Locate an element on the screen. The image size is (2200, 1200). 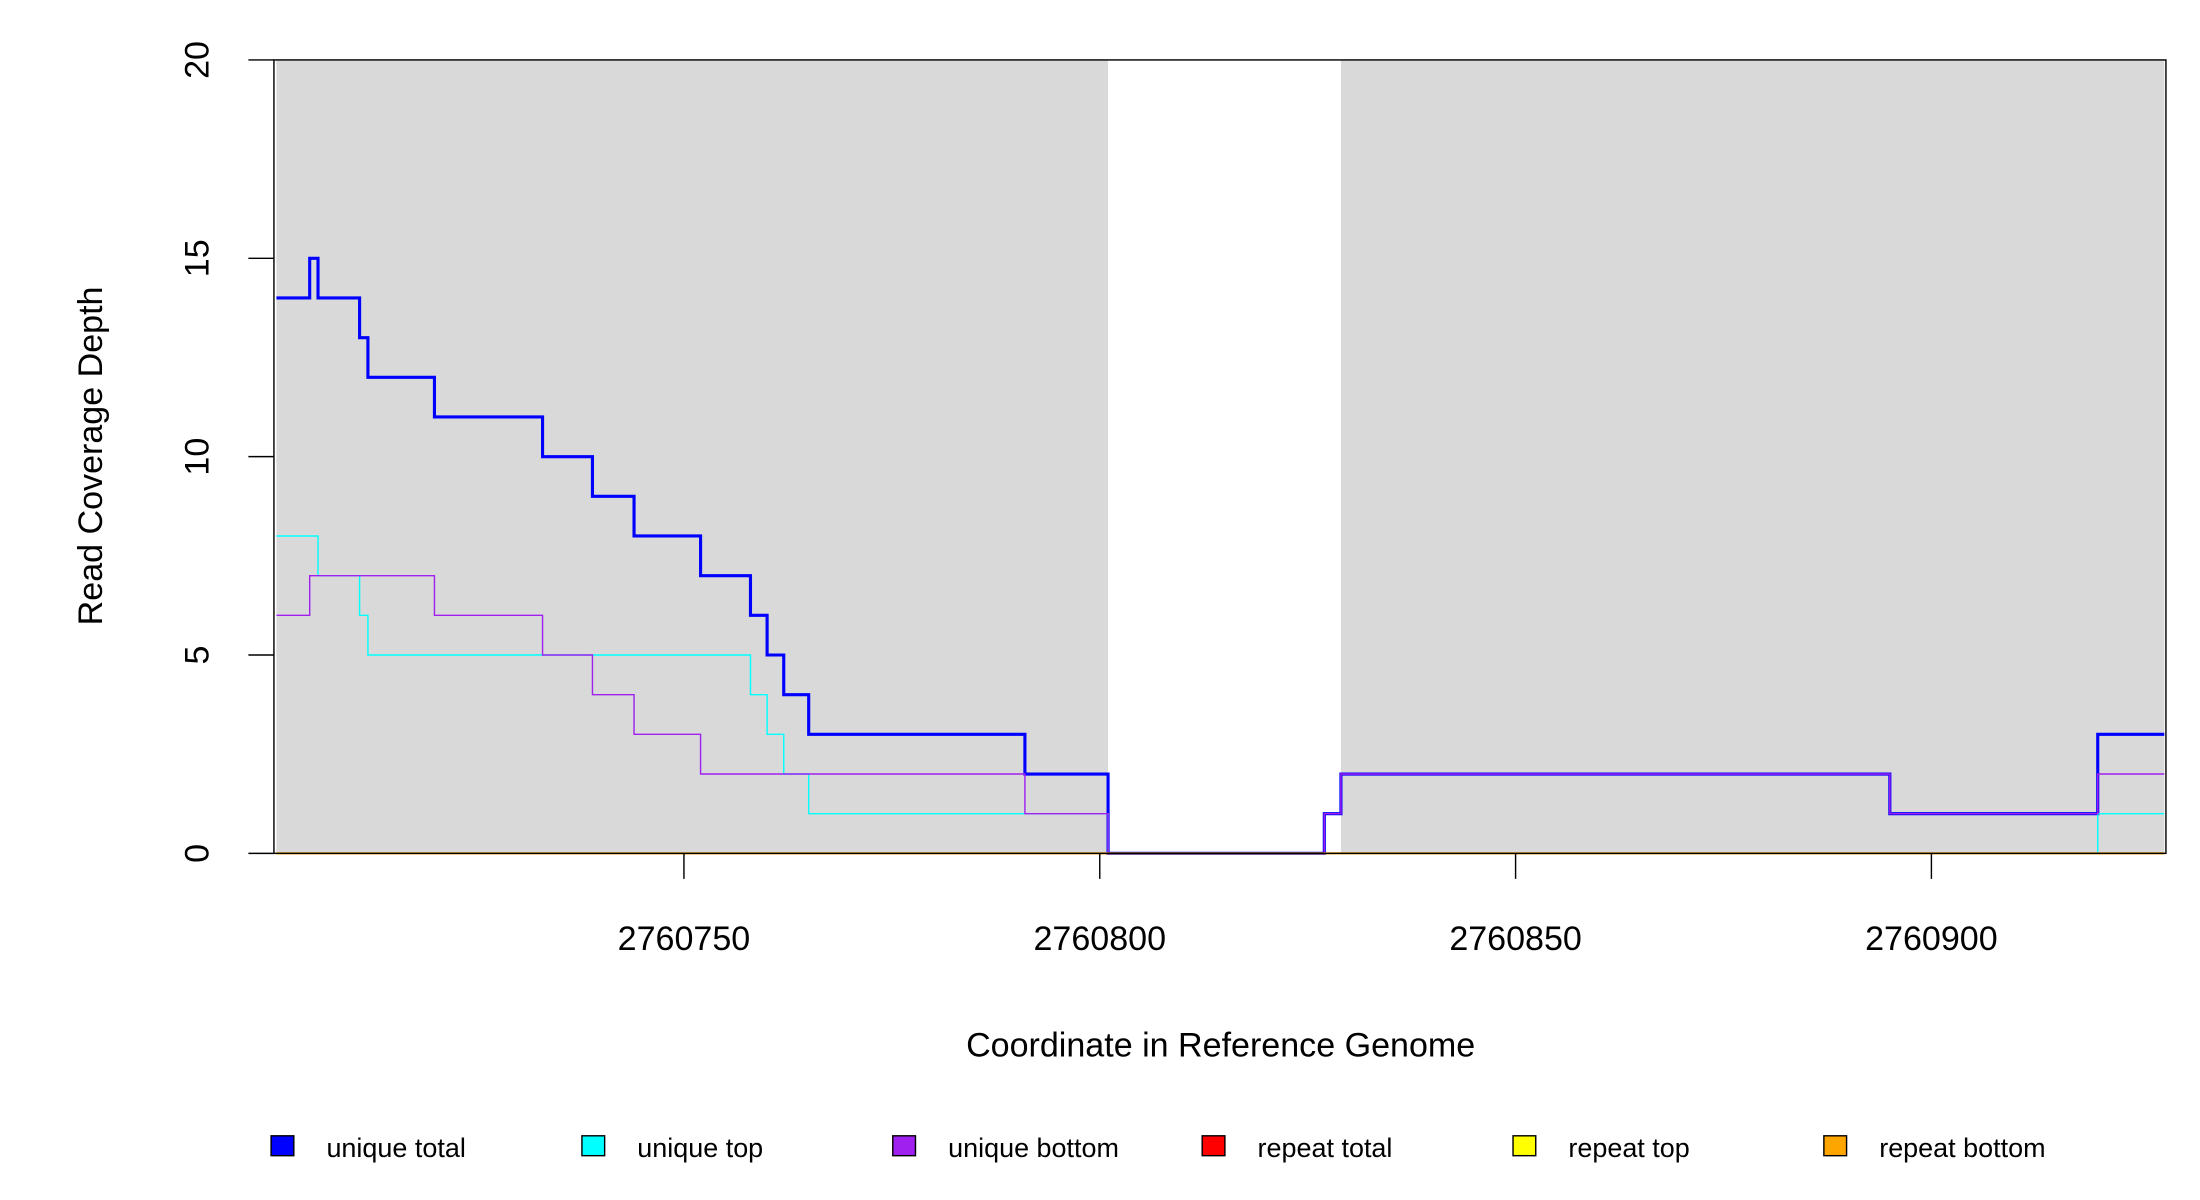
y-tick-label: 5 is located at coordinates (198, 655).